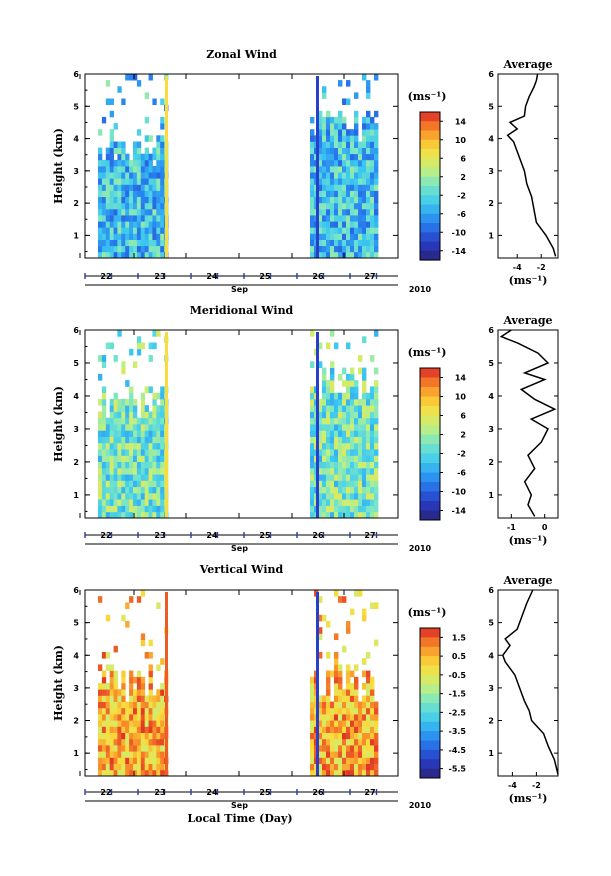  I want to click on x-tick-label: 27, so click(369, 792).